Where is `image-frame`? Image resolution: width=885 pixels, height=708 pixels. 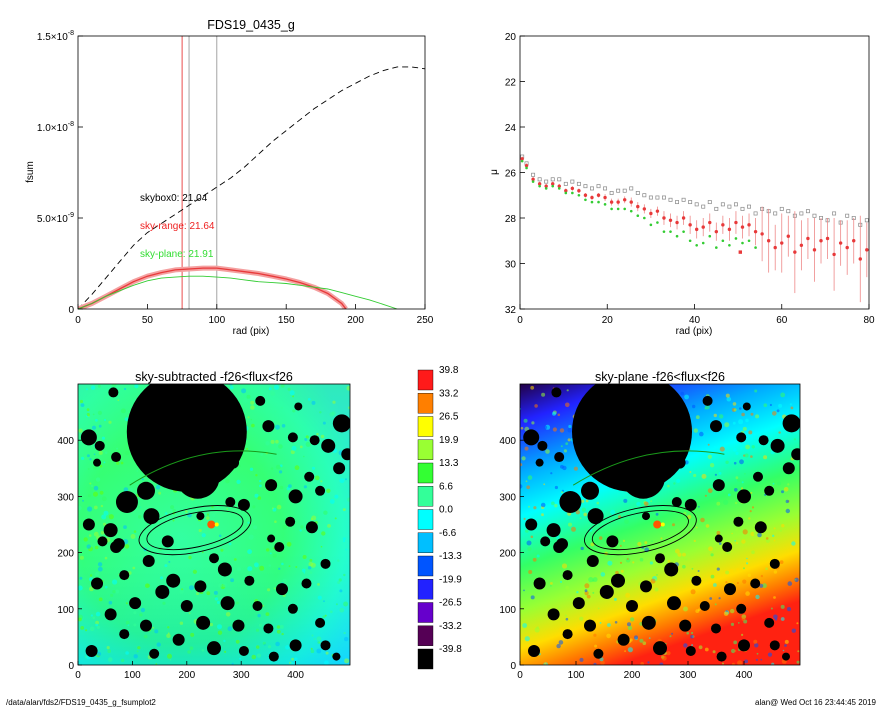 image-frame is located at coordinates (214, 524).